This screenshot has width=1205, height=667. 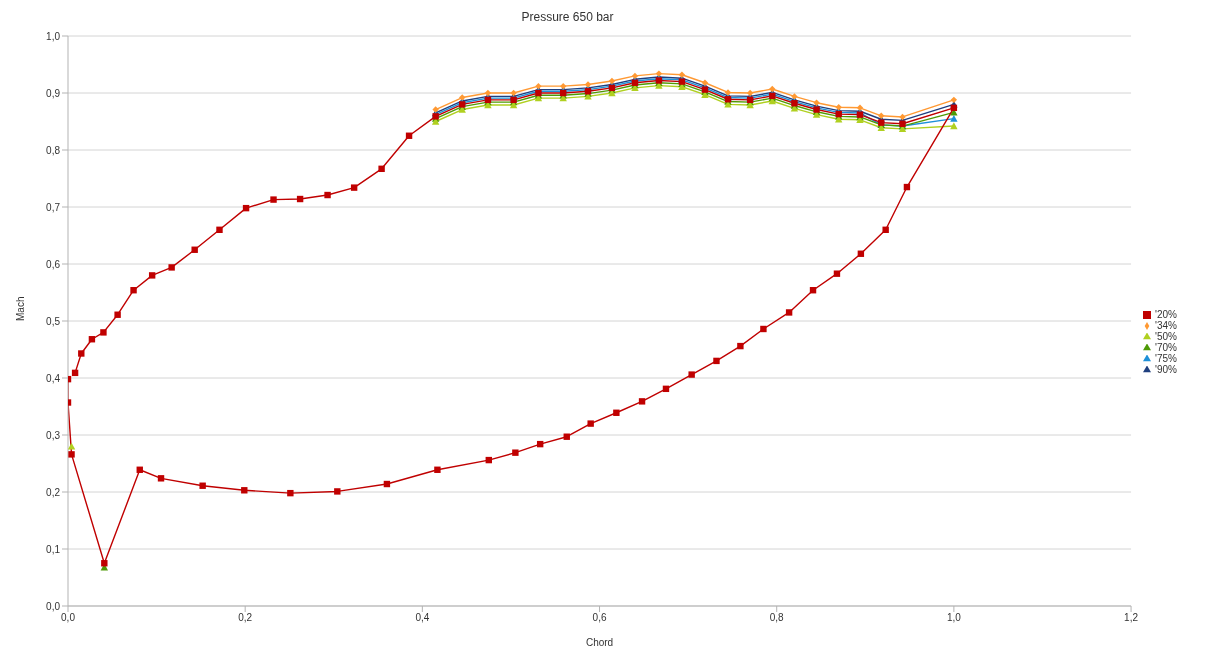 What do you see at coordinates (567, 16) in the screenshot?
I see `chart-title: Pressure 650 bar` at bounding box center [567, 16].